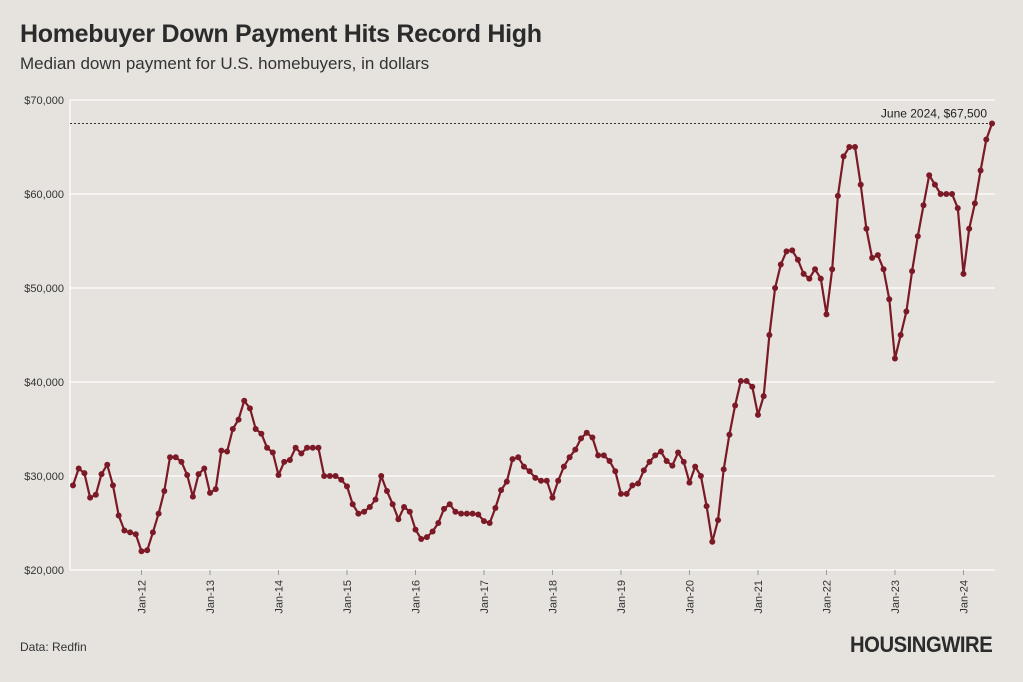 The height and width of the screenshot is (682, 1023). Describe the element at coordinates (281, 34) in the screenshot. I see `chart-title: Homebuyer Down Payment Hits Record High` at that location.